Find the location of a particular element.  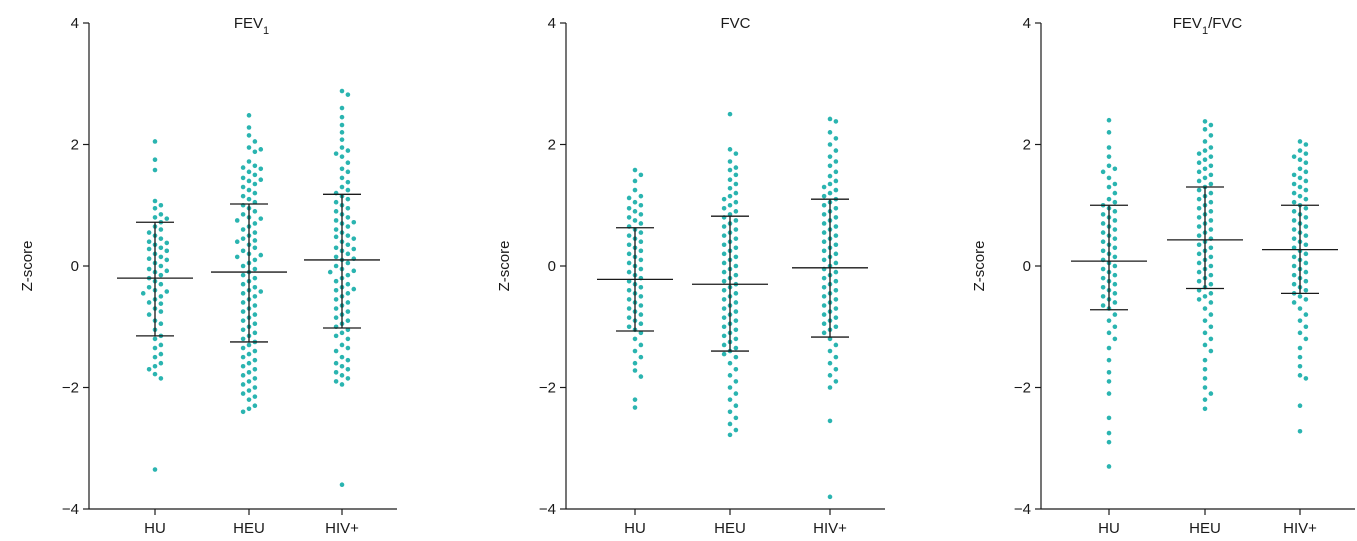

y-tick-label: −4 is located at coordinates (547, 509).